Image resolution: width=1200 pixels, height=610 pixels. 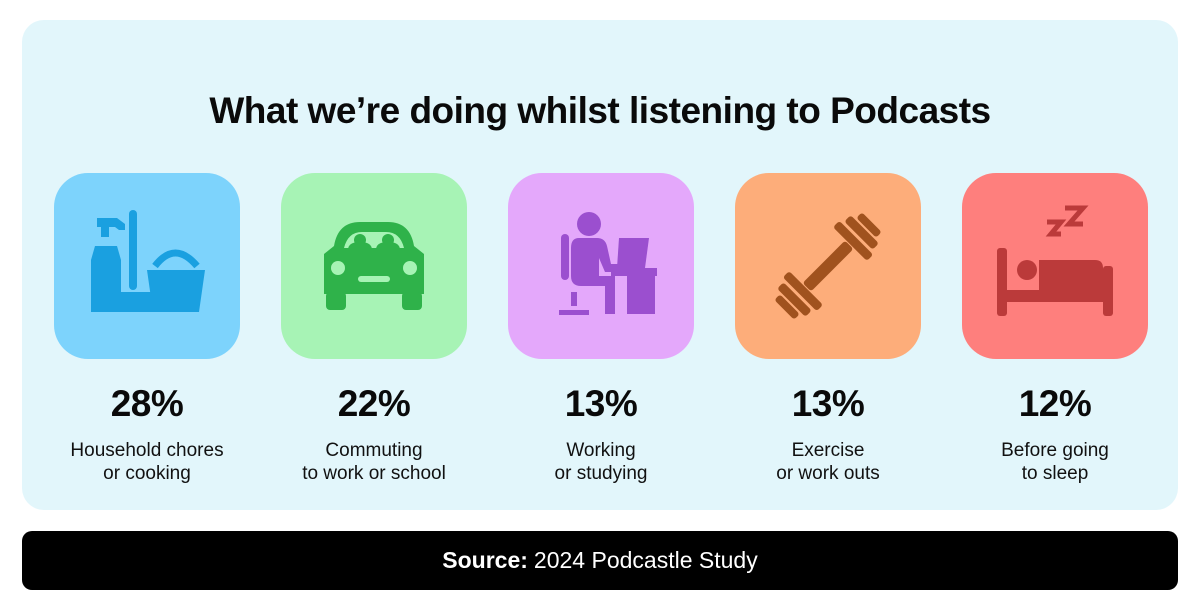 I want to click on stat-label-line: or studying, so click(x=601, y=473).